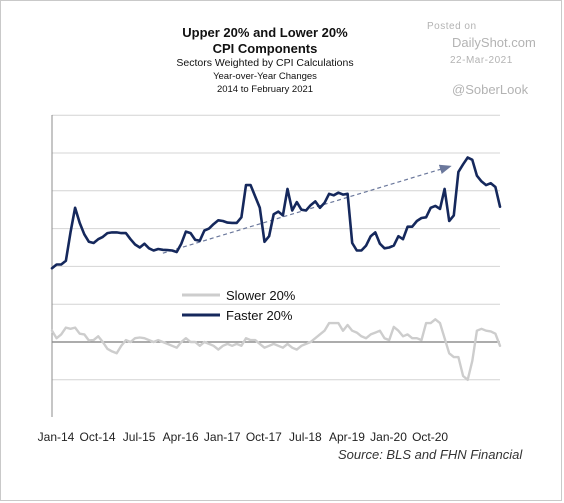 The image size is (564, 503). I want to click on watermark-site: DailyShot.com, so click(494, 42).